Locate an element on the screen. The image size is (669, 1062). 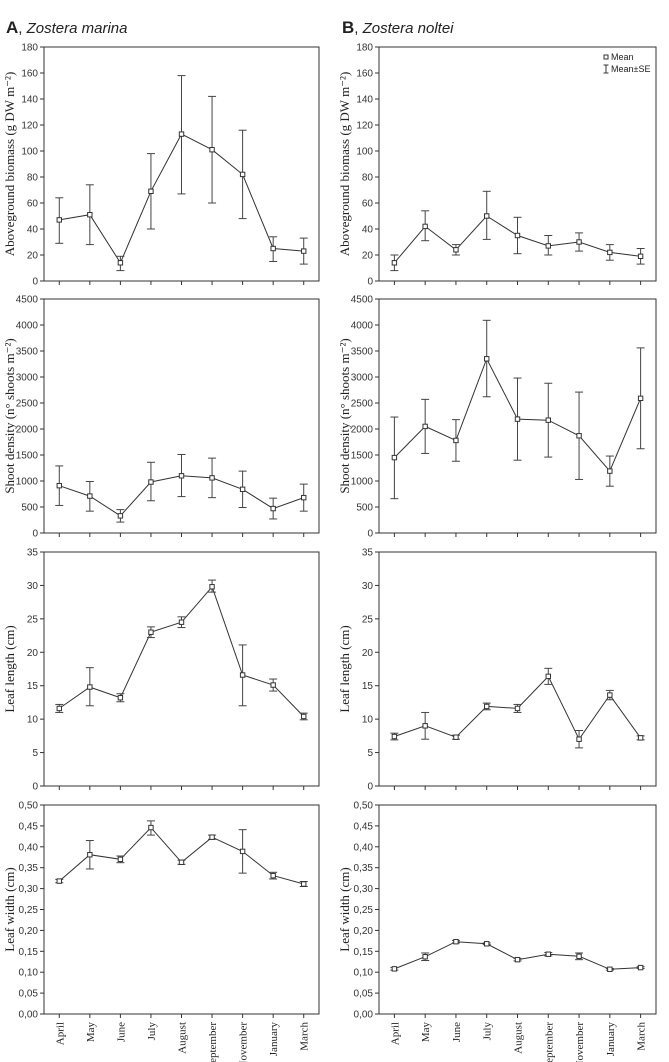
chart-b-2: 0 5 10 15 20 25 30 35 Leaf length (cm) is located at coordinates (497, 670).